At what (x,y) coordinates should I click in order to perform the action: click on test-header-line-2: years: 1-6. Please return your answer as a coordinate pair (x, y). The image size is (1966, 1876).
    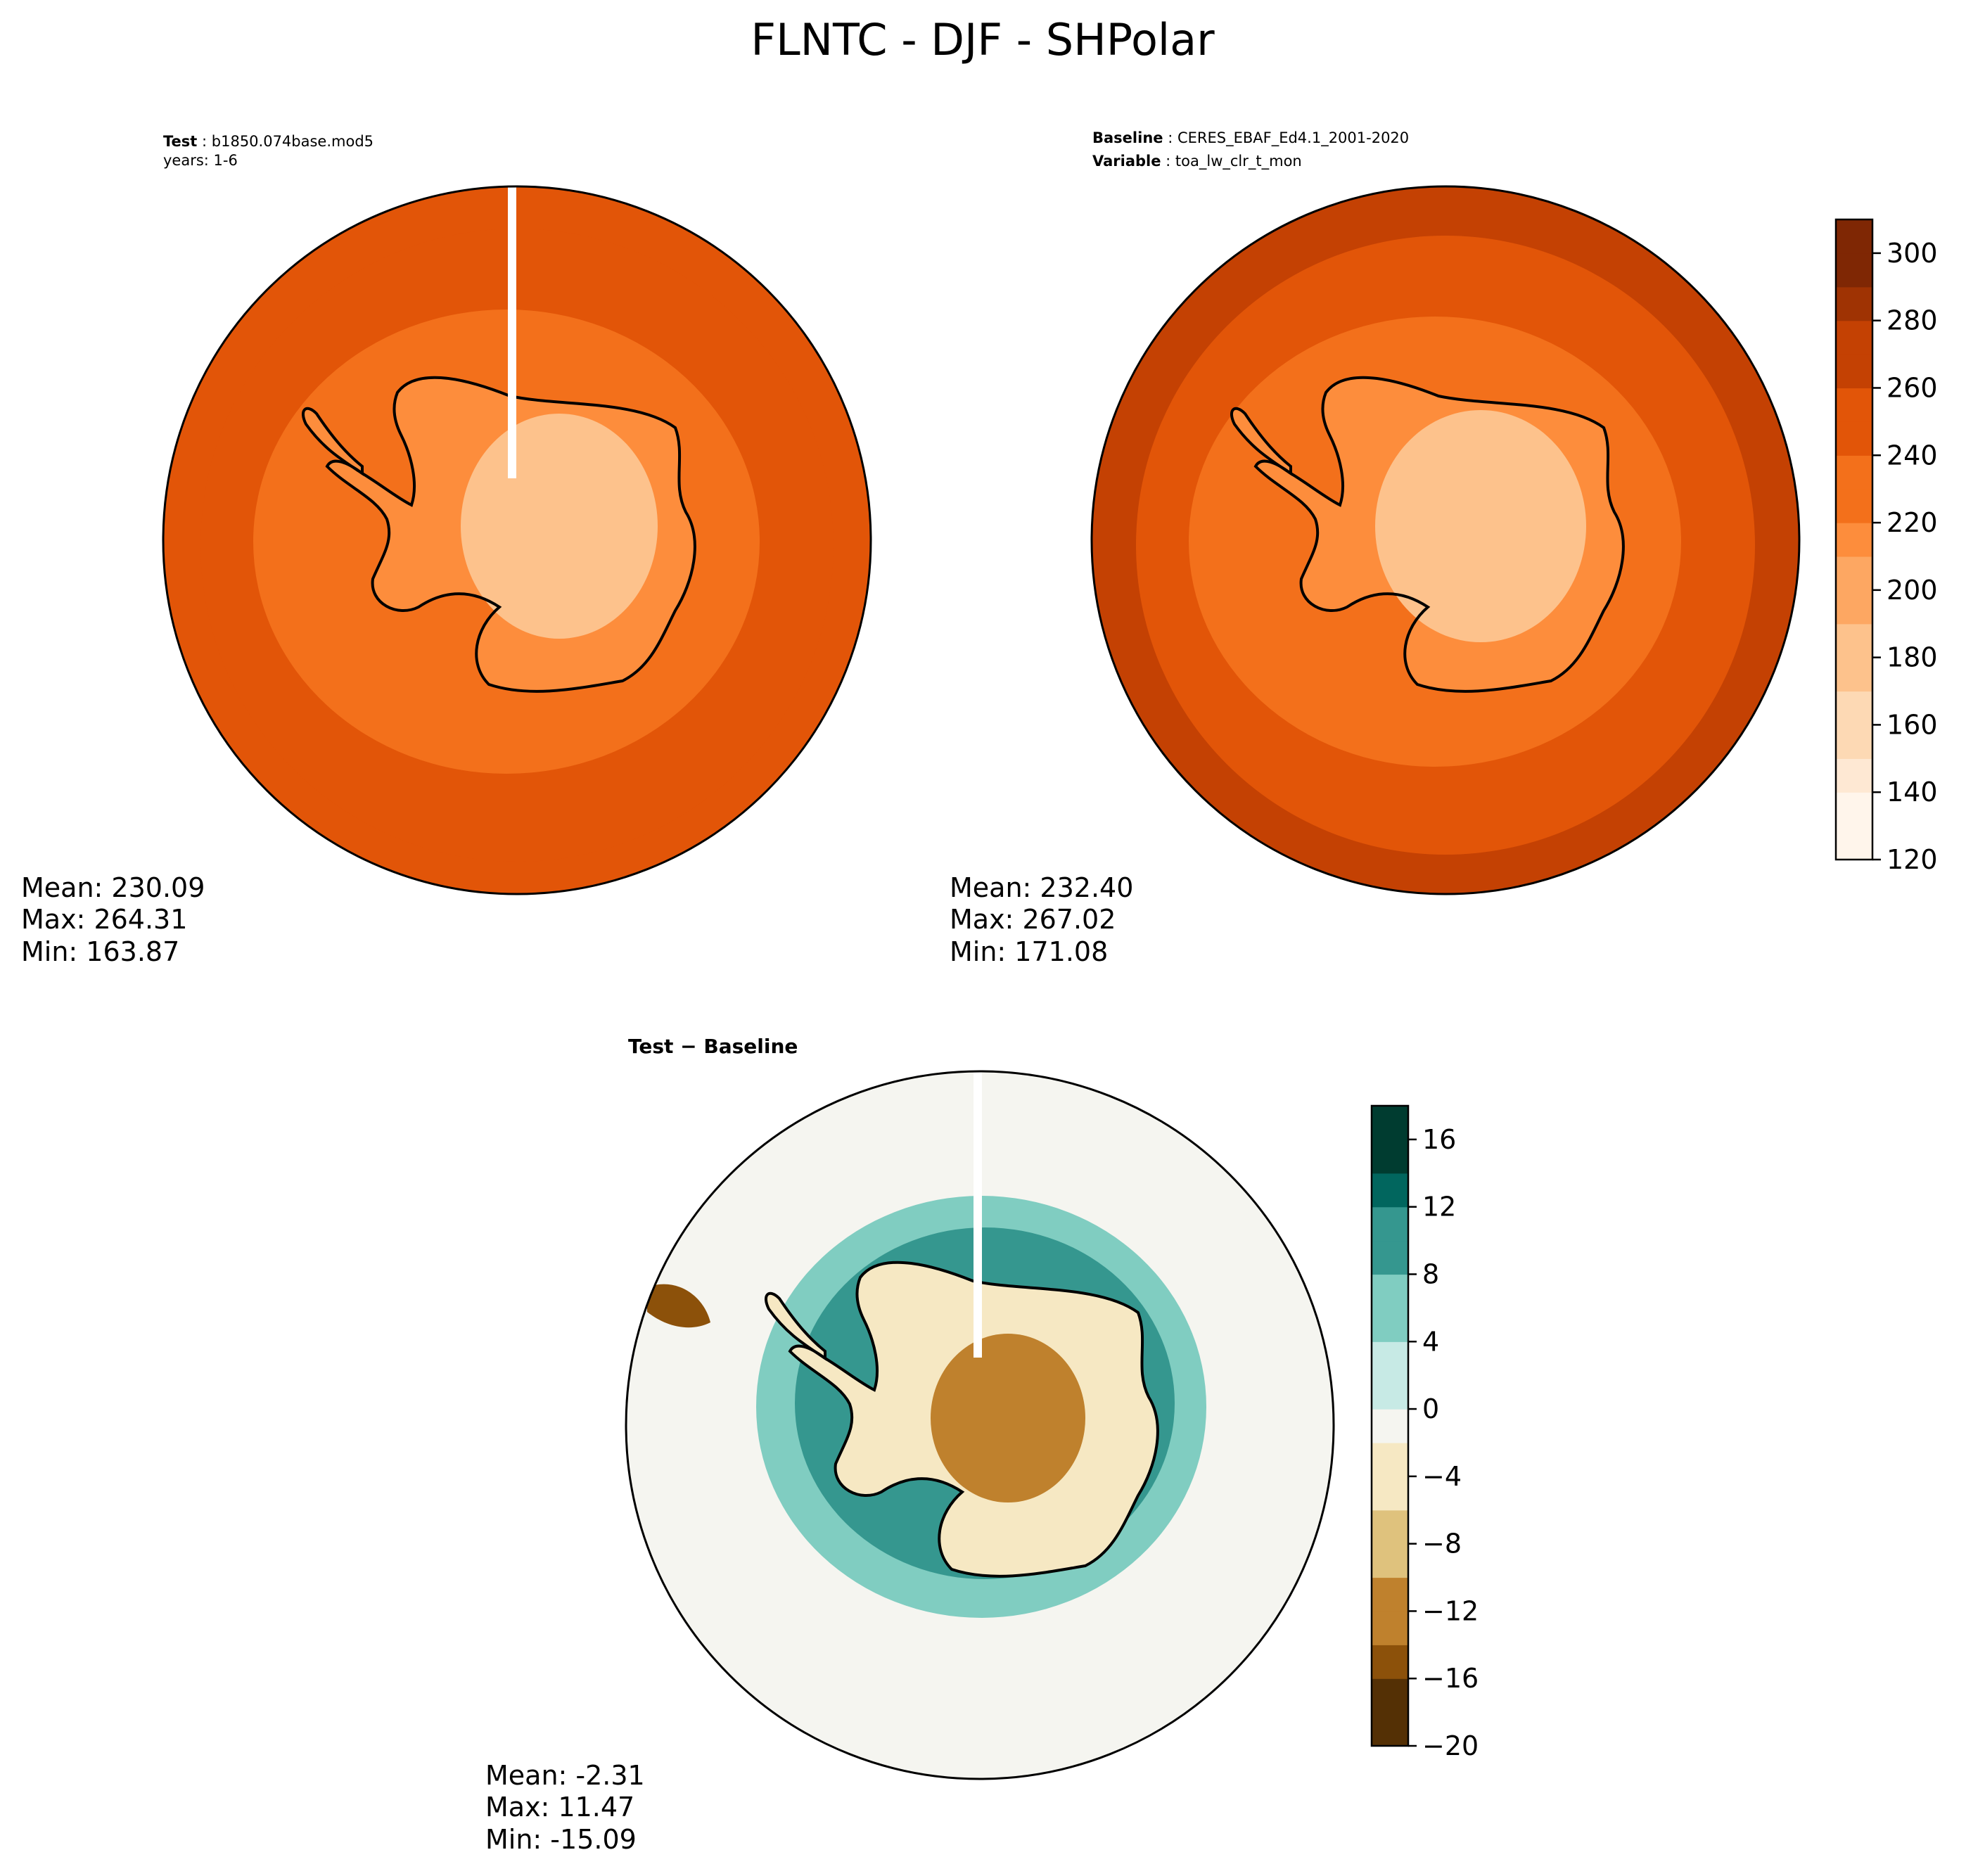
    Looking at the image, I should click on (200, 160).